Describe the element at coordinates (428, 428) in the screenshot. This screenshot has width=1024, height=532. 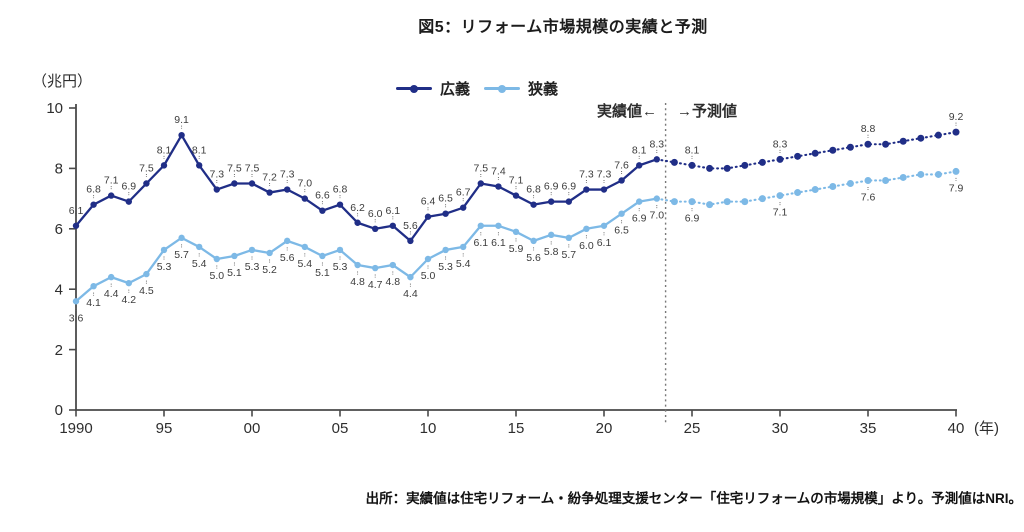
I see `x-tick-label: 10` at that location.